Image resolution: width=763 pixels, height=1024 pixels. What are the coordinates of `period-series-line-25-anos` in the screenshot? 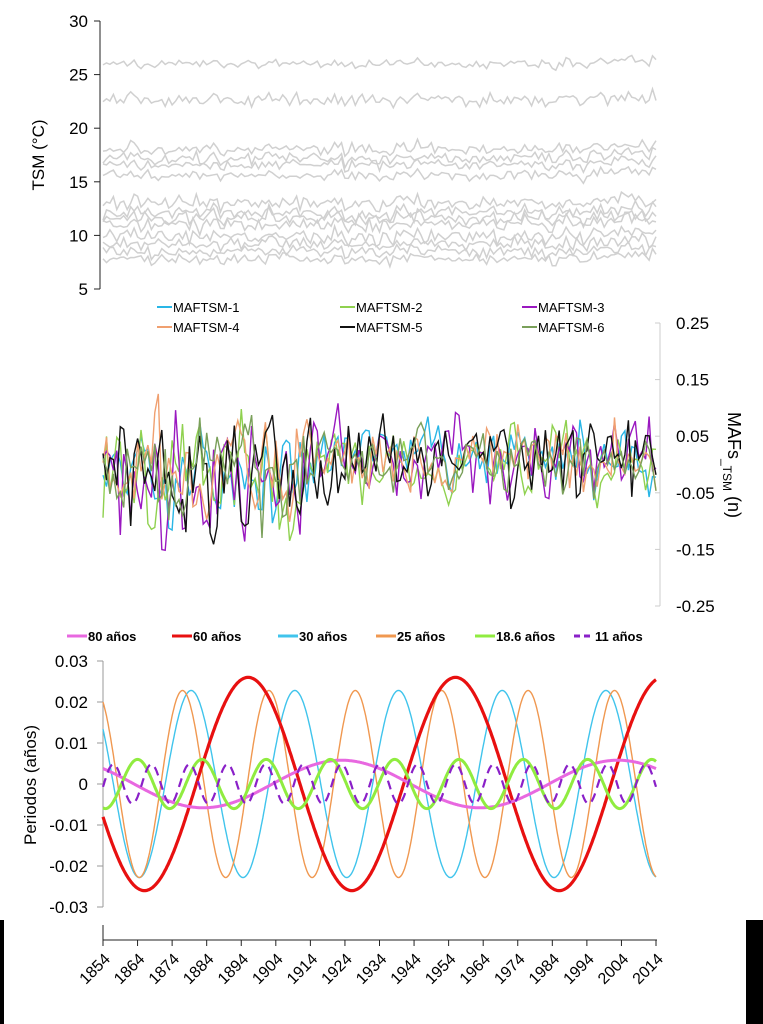 It's located at (379, 784).